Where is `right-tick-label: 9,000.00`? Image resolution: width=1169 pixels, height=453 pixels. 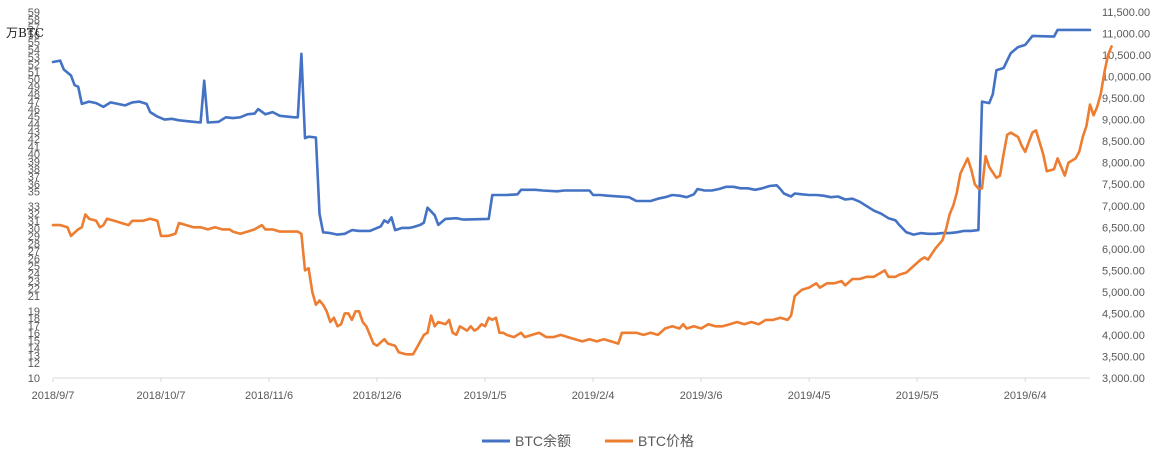 right-tick-label: 9,000.00 is located at coordinates (1123, 121).